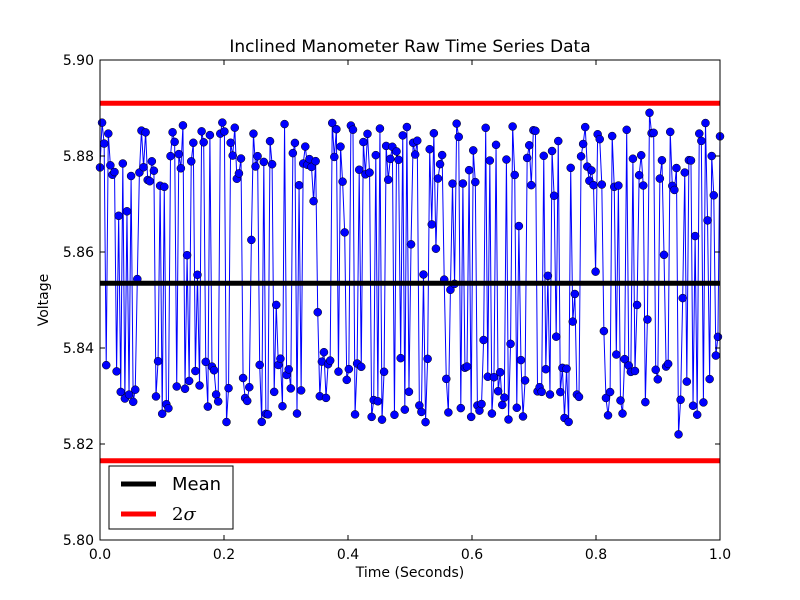  I want to click on x-tick-label: 0.0, so click(100, 555).